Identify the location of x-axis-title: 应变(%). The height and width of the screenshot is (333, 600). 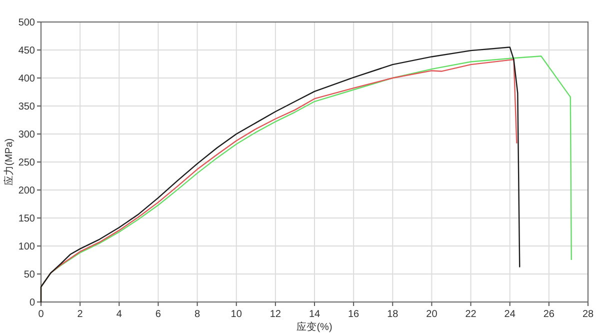
(314, 327).